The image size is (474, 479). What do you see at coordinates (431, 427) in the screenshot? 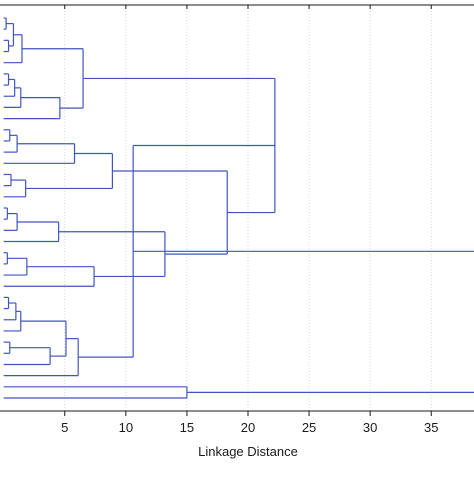
I see `x-tick-label: 35` at bounding box center [431, 427].